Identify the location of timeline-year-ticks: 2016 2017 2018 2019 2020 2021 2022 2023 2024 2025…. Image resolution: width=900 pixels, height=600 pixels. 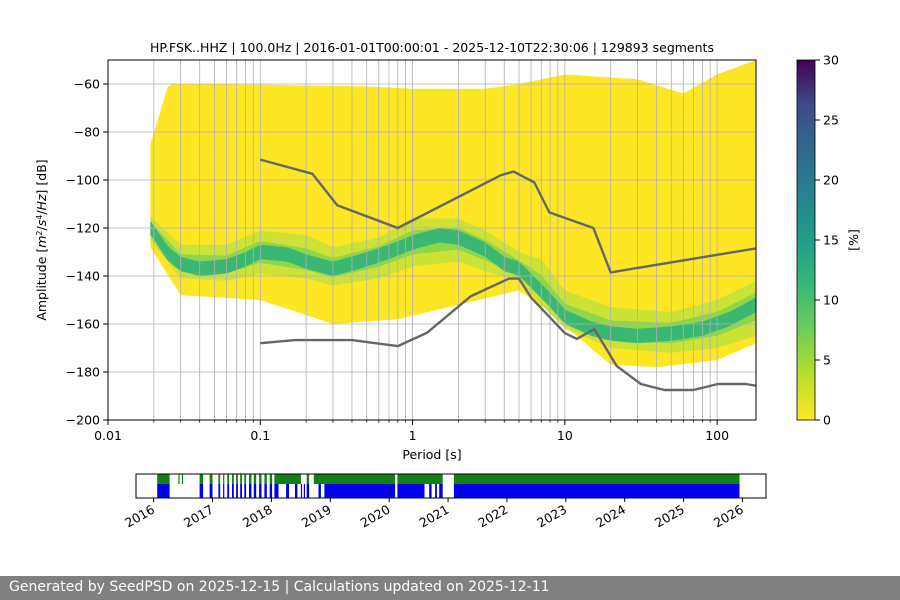
(434, 514).